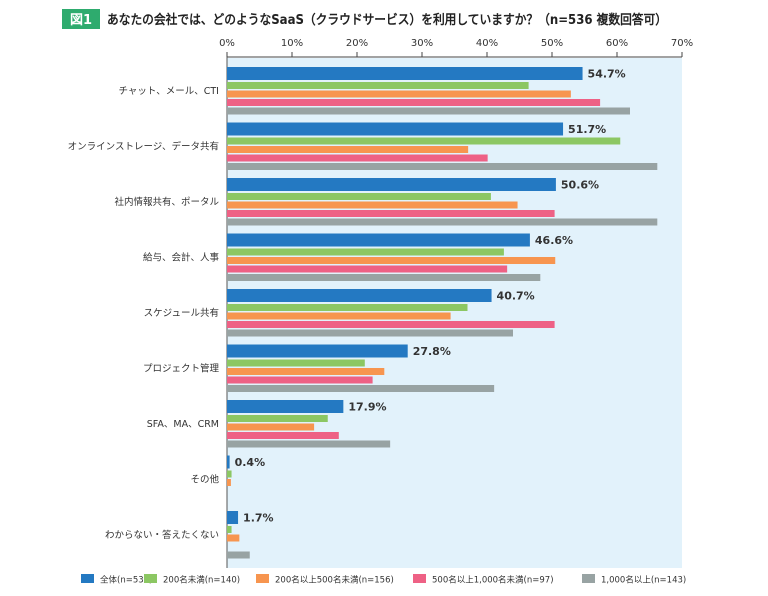 The image size is (768, 596). What do you see at coordinates (183, 424) in the screenshot?
I see `category-label: SFA、MA、CRM` at bounding box center [183, 424].